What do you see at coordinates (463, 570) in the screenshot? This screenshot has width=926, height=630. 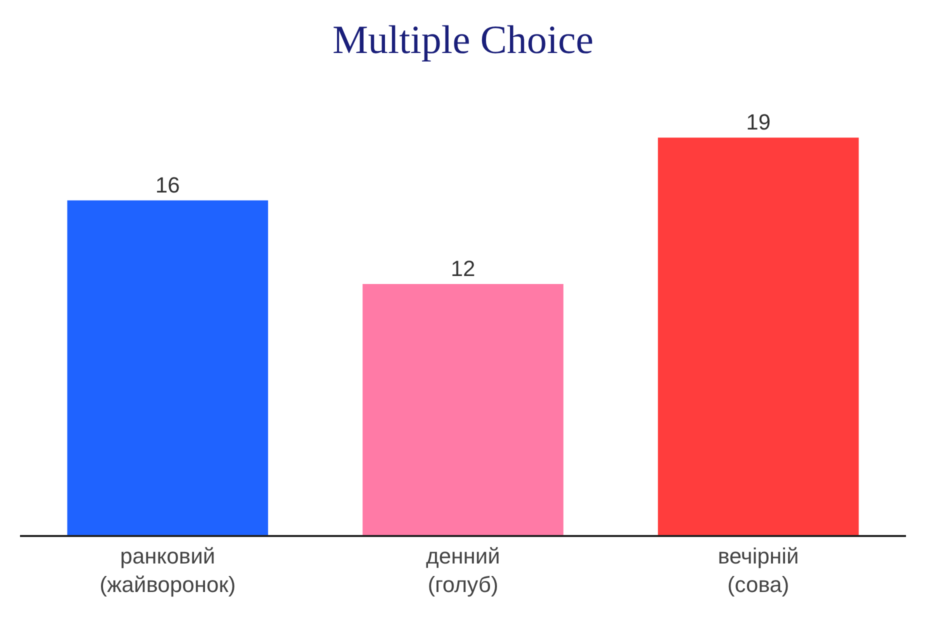 I see `x-tick-label: денний (голуб)` at bounding box center [463, 570].